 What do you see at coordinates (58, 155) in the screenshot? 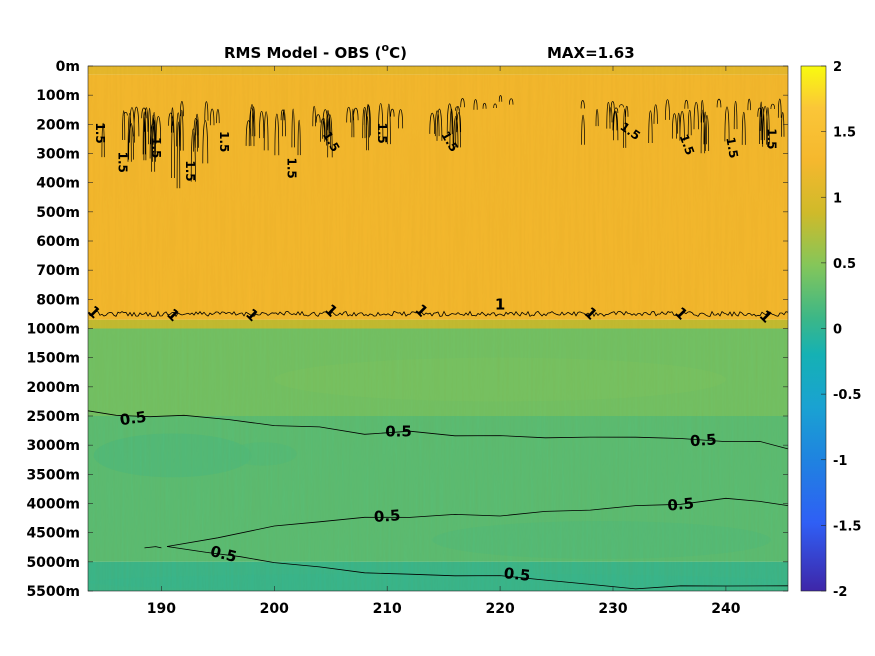
I see `y-tick-label: 300m` at bounding box center [58, 155].